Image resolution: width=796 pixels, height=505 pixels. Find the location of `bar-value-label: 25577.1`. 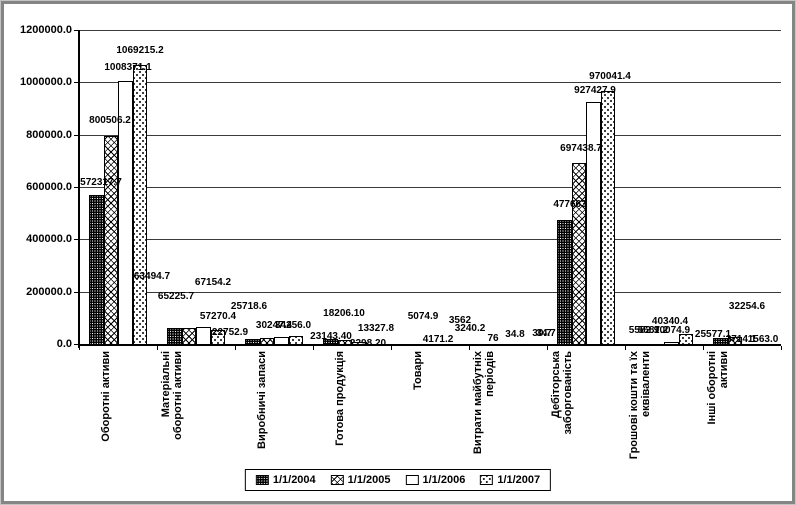

bar-value-label: 25577.1 is located at coordinates (713, 334).